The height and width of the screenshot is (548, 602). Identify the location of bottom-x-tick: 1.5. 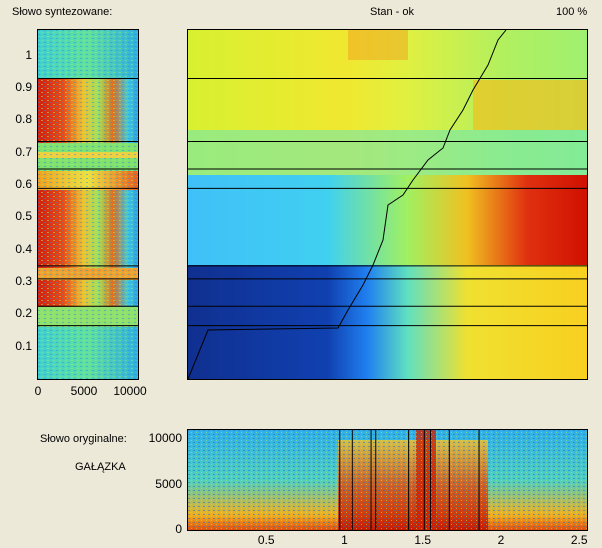
(423, 540).